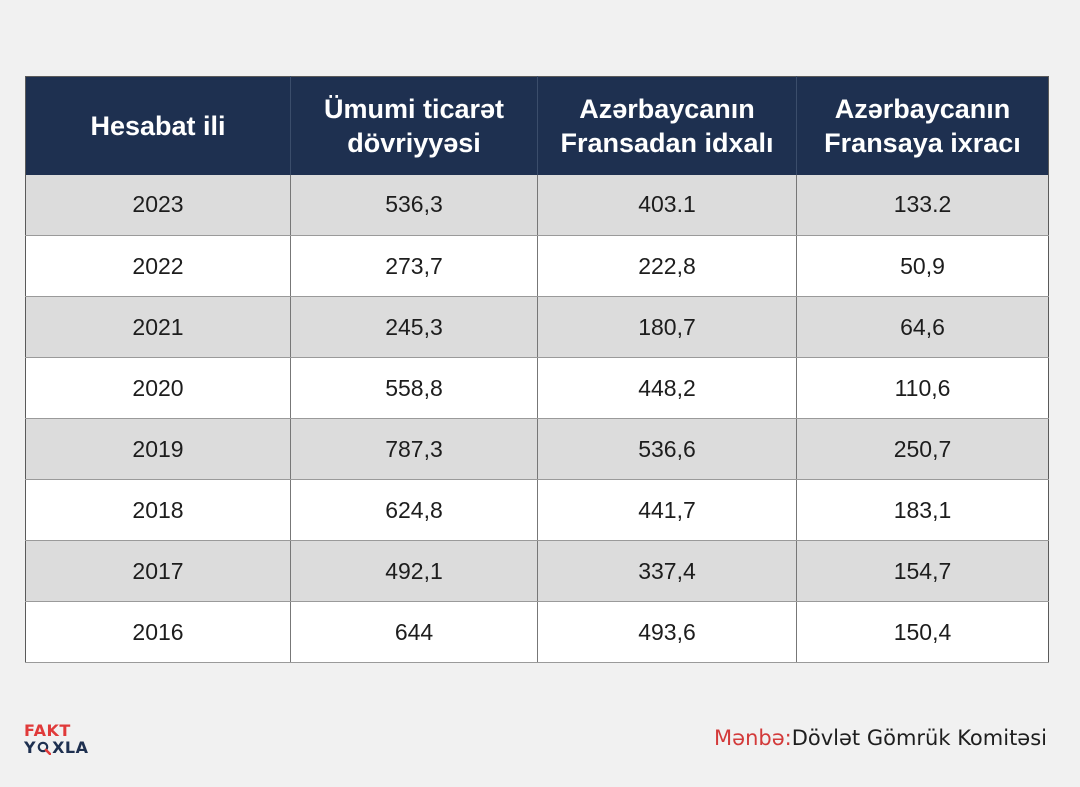 This screenshot has height=787, width=1080. Describe the element at coordinates (158, 449) in the screenshot. I see `cell-year: 2019` at that location.